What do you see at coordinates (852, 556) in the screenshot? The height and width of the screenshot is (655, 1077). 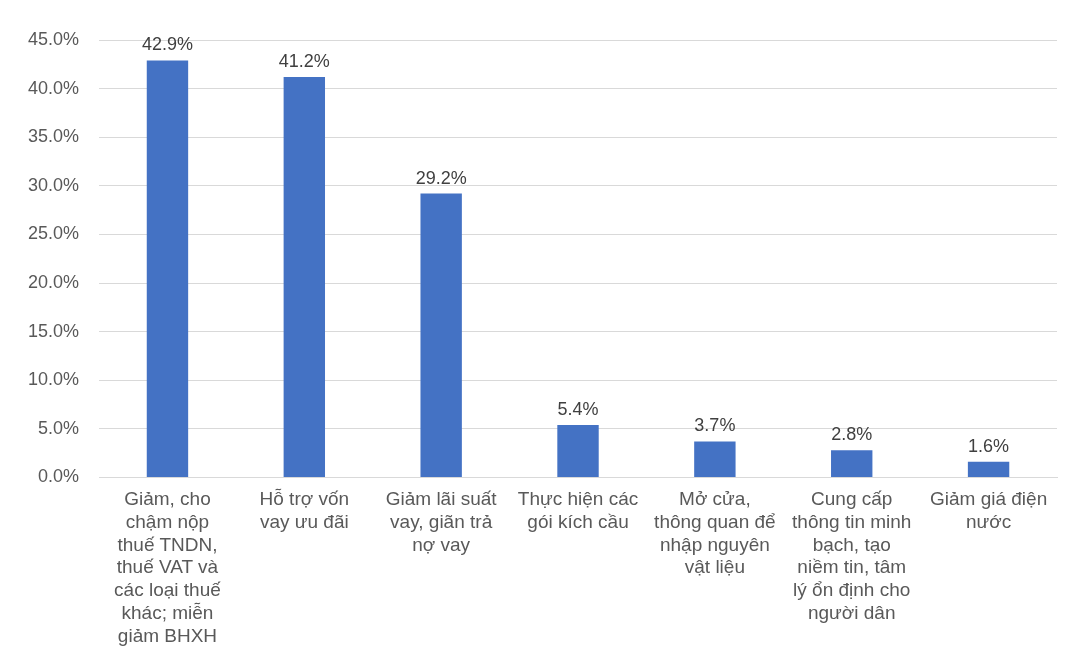 I see `x-tick-label: Cung cấp thông tin minh bạch, tạo niềm tin, tâm lý ổn định cho người dân` at bounding box center [852, 556].